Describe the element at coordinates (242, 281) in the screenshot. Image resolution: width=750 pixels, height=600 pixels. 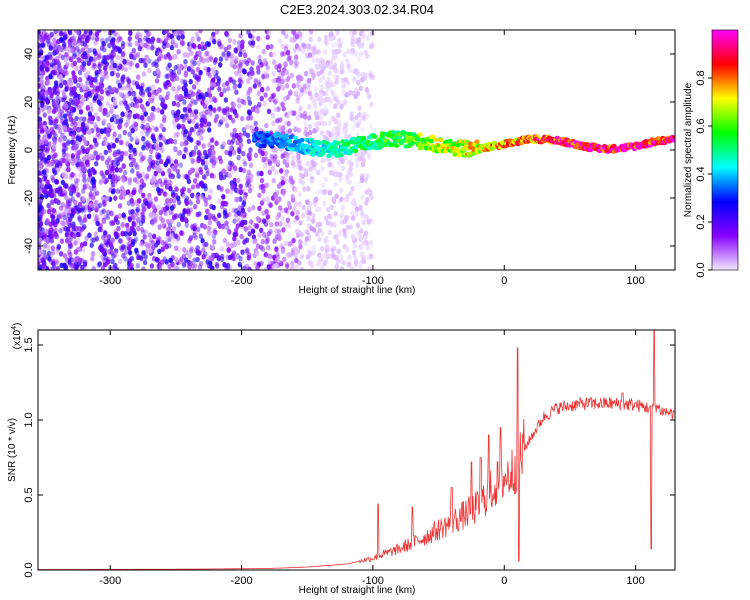
I see `x-tick-label: -200` at that location.